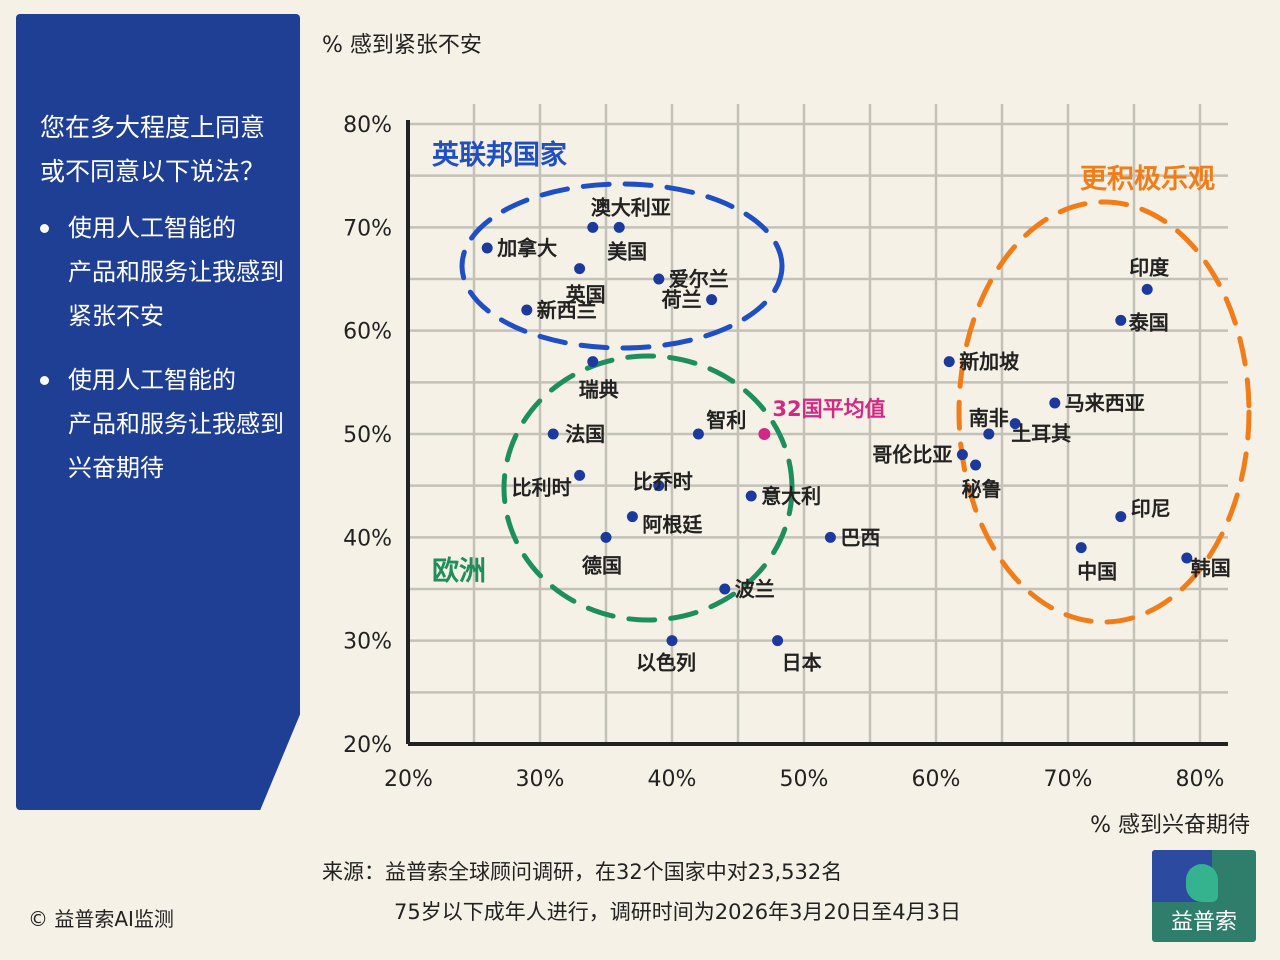  I want to click on y-tick-label: 70%, so click(367, 228).